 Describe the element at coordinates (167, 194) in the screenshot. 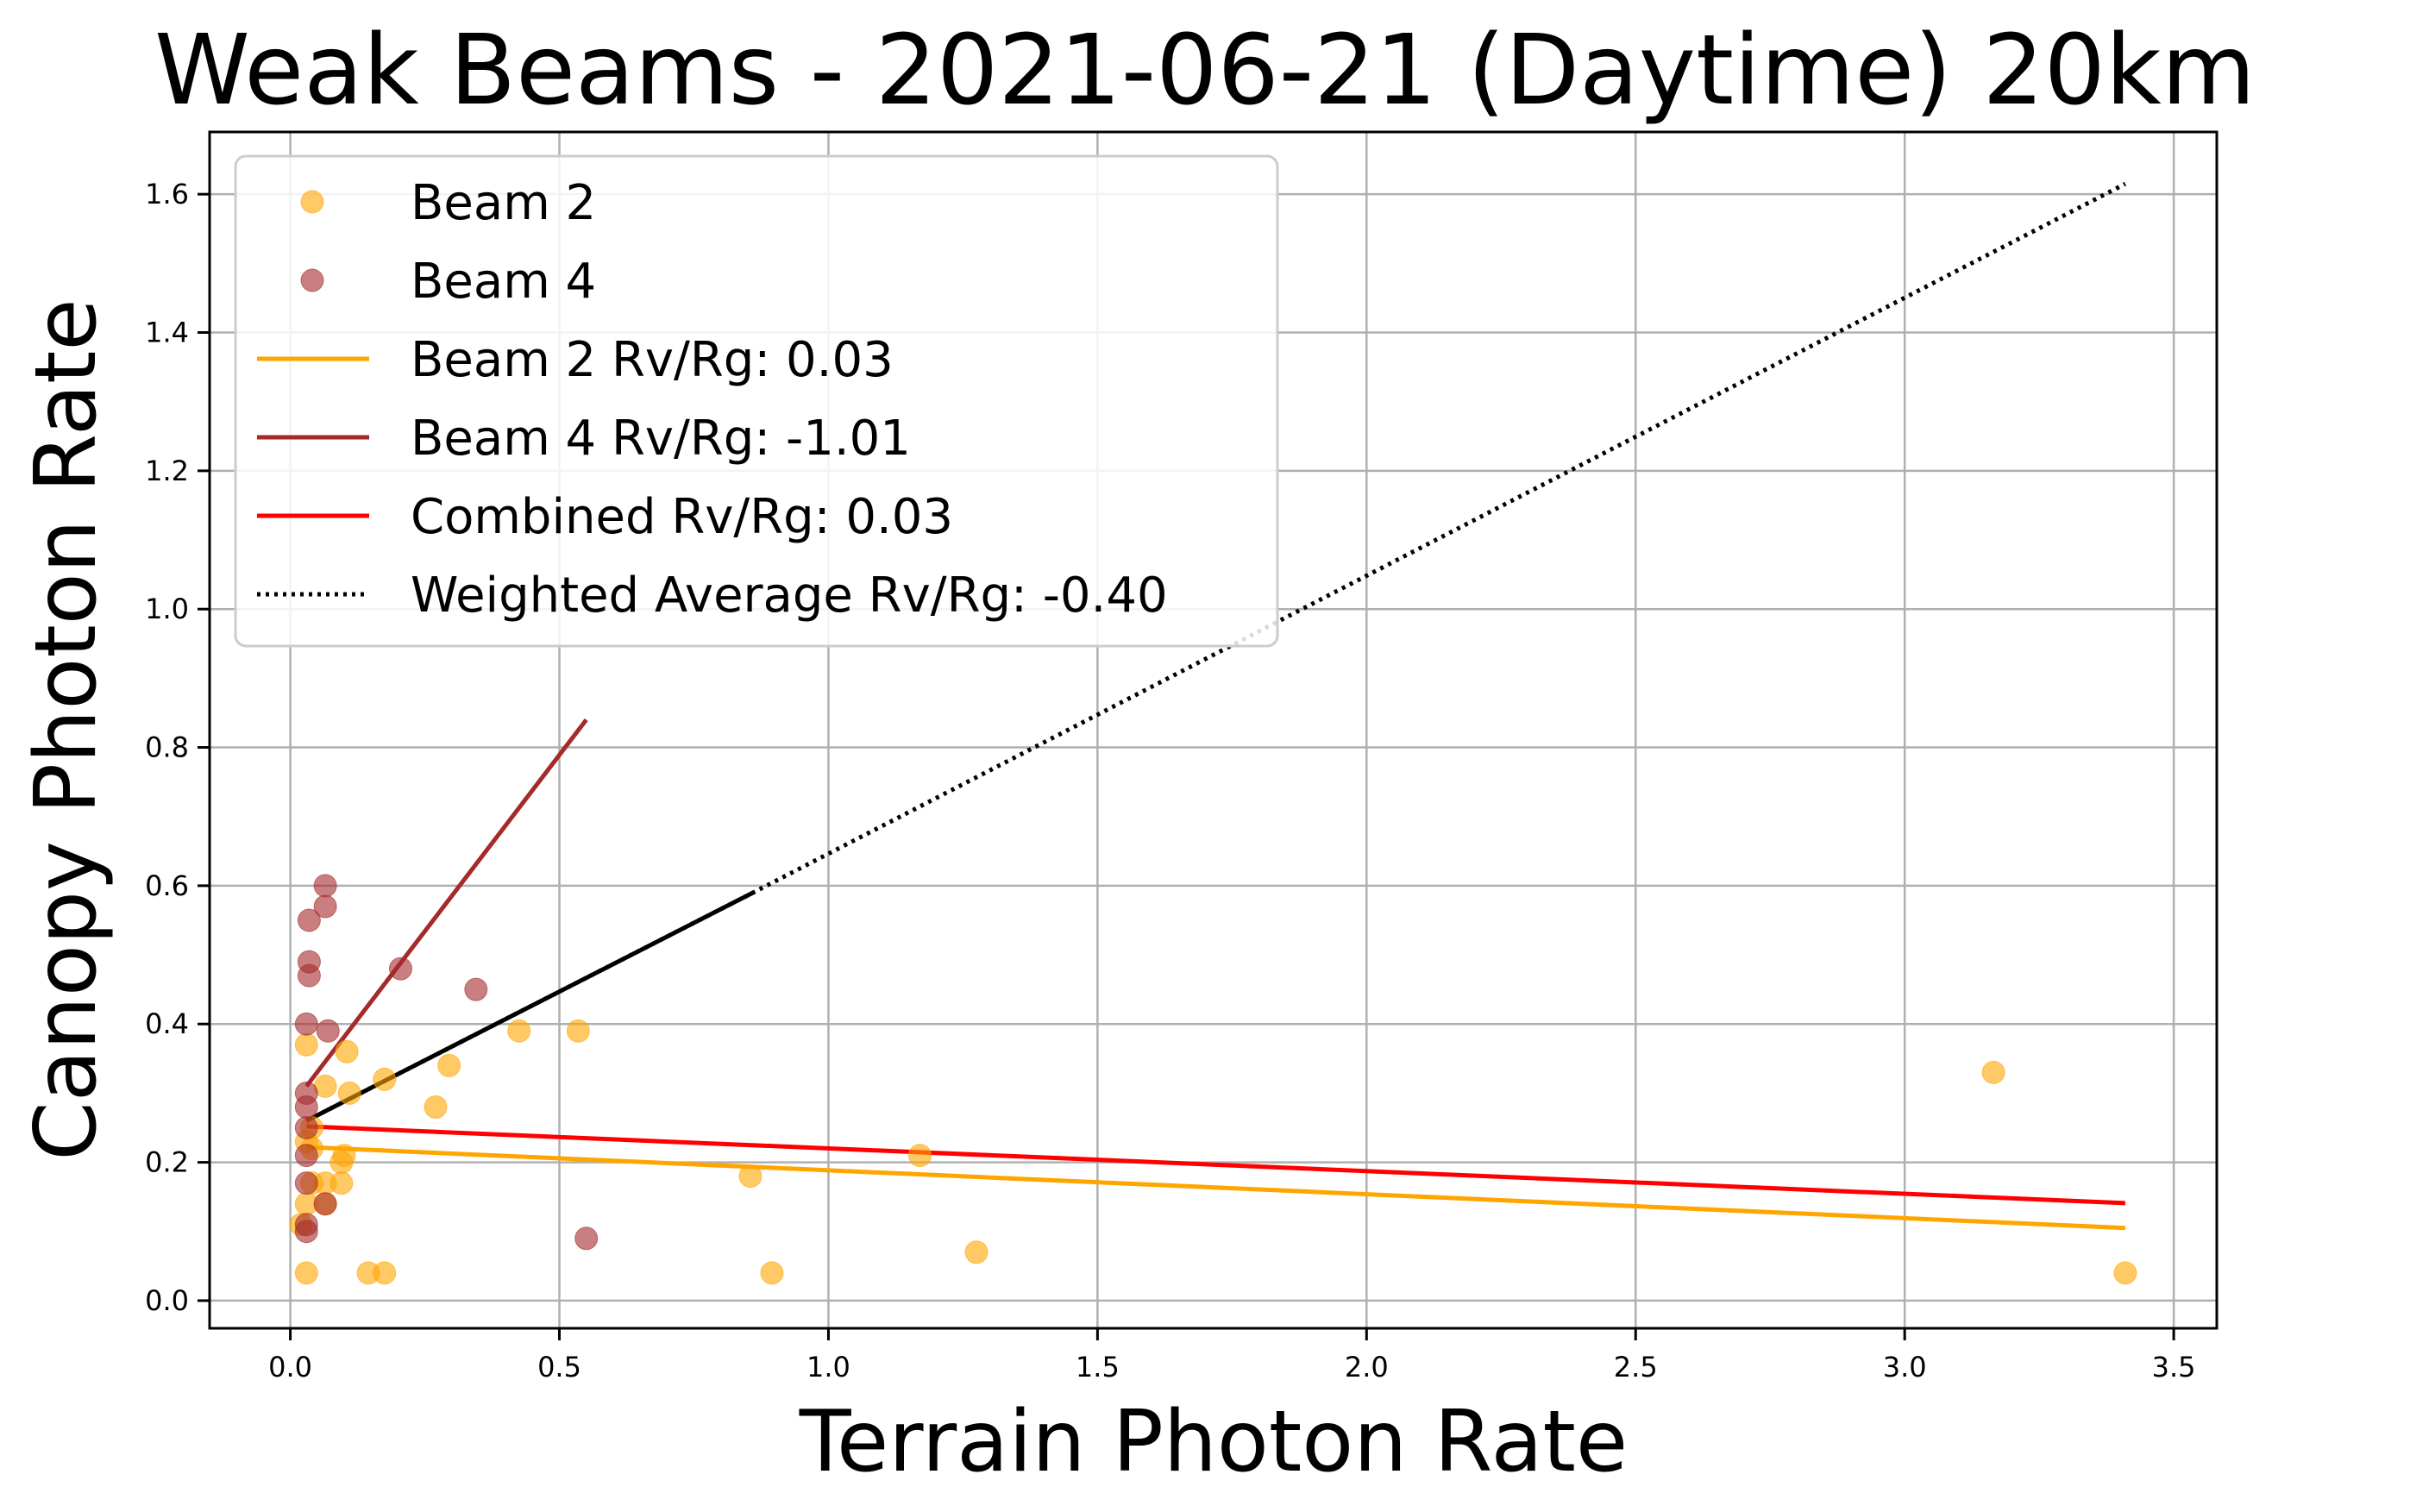

I see `y-tick-label: 1.6` at that location.